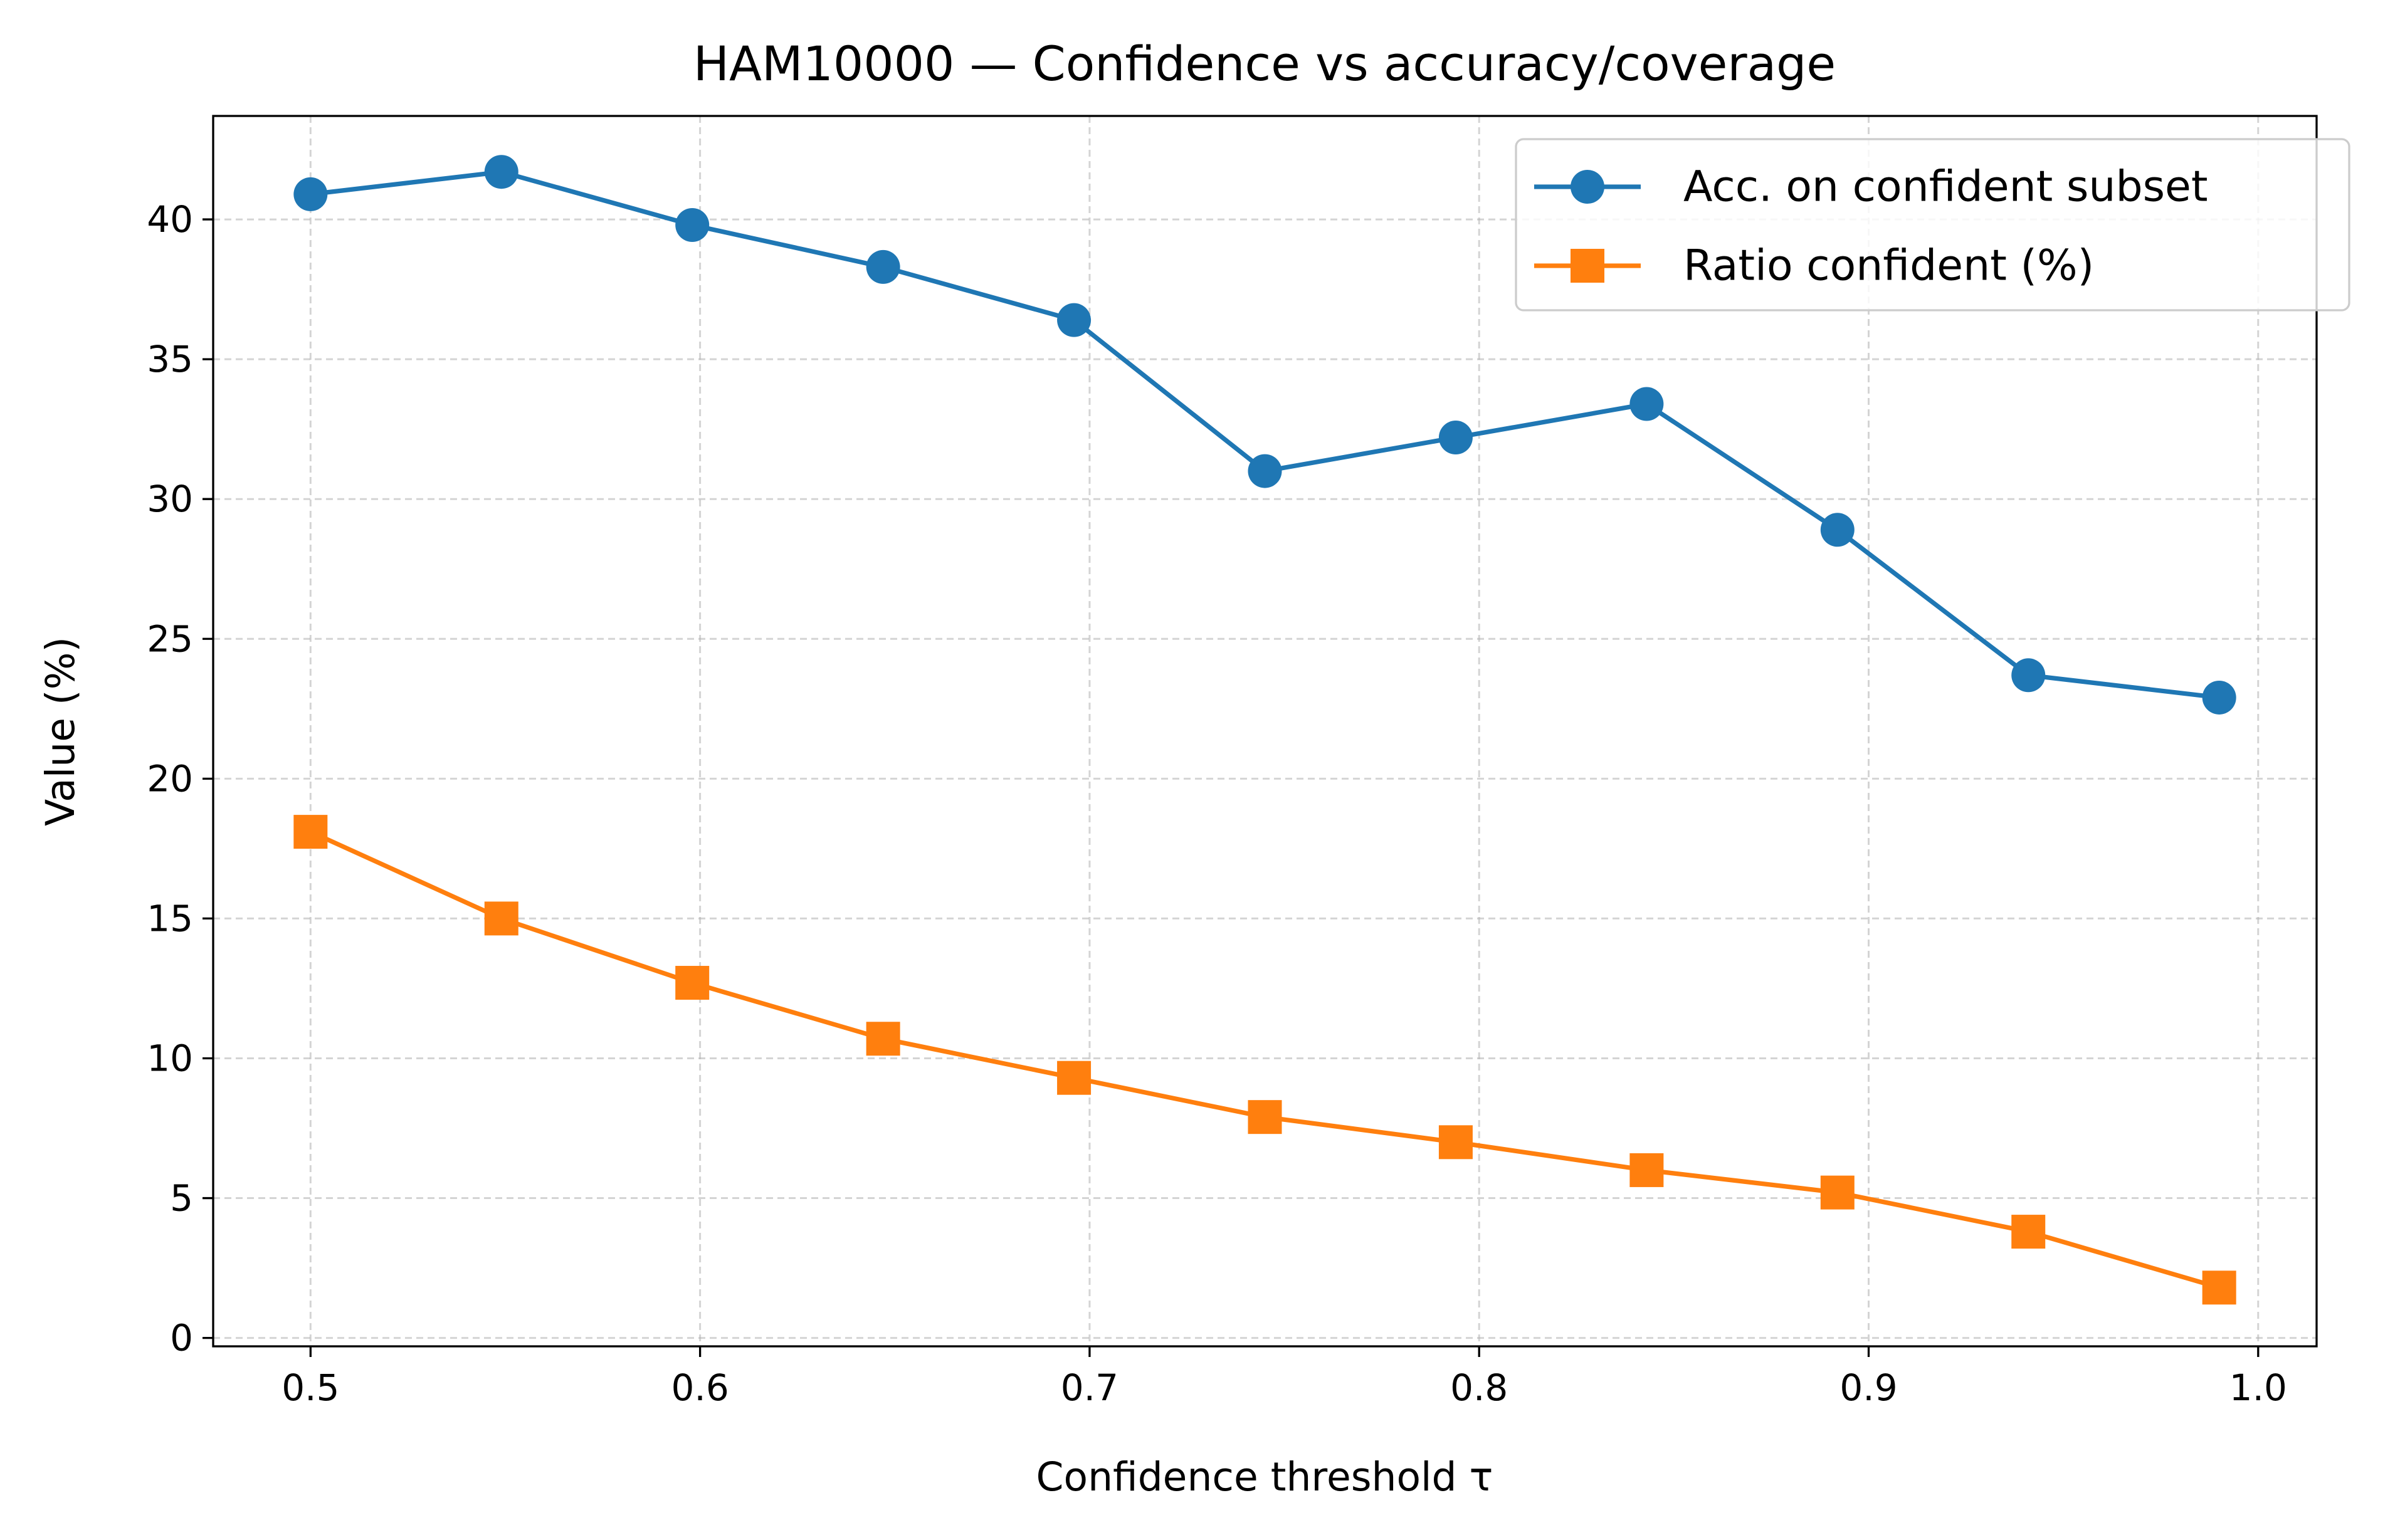 The image size is (2405, 1540). I want to click on y-tick-label: 40, so click(170, 219).